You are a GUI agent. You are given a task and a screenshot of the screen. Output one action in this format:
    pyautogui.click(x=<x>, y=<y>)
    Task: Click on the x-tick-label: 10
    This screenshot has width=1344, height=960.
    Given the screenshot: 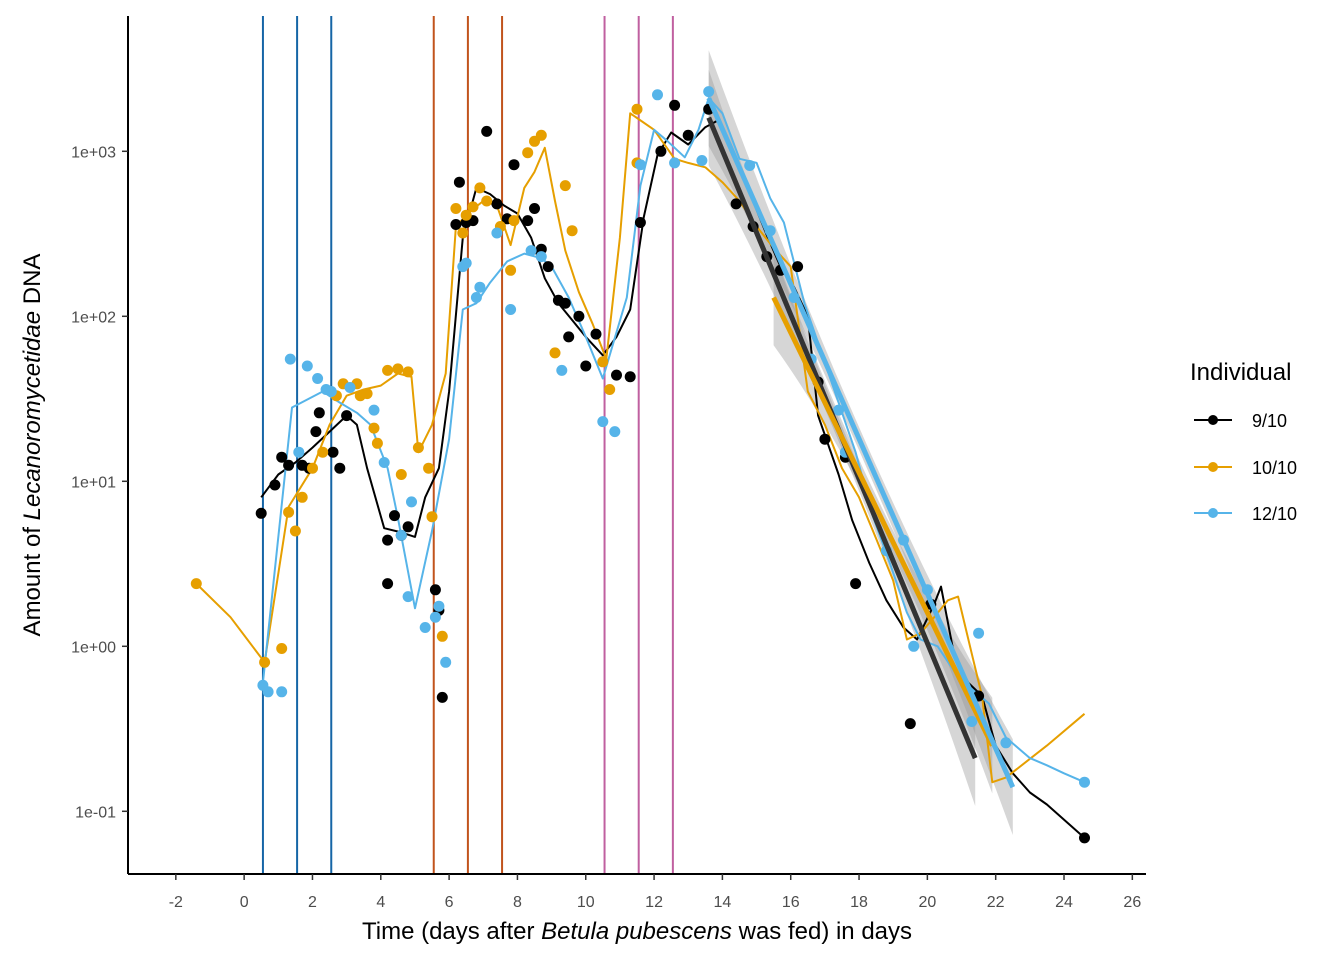 What is the action you would take?
    pyautogui.click(x=586, y=902)
    